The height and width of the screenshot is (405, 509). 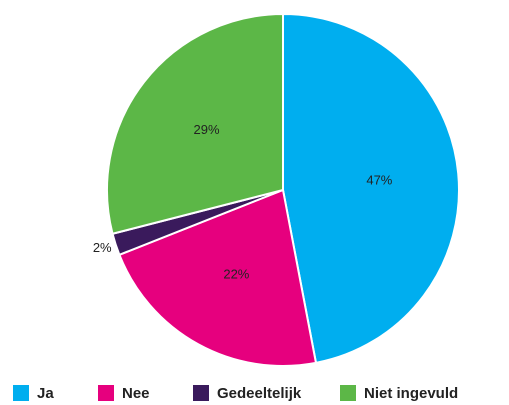 What do you see at coordinates (236, 273) in the screenshot?
I see `data-label: 22%` at bounding box center [236, 273].